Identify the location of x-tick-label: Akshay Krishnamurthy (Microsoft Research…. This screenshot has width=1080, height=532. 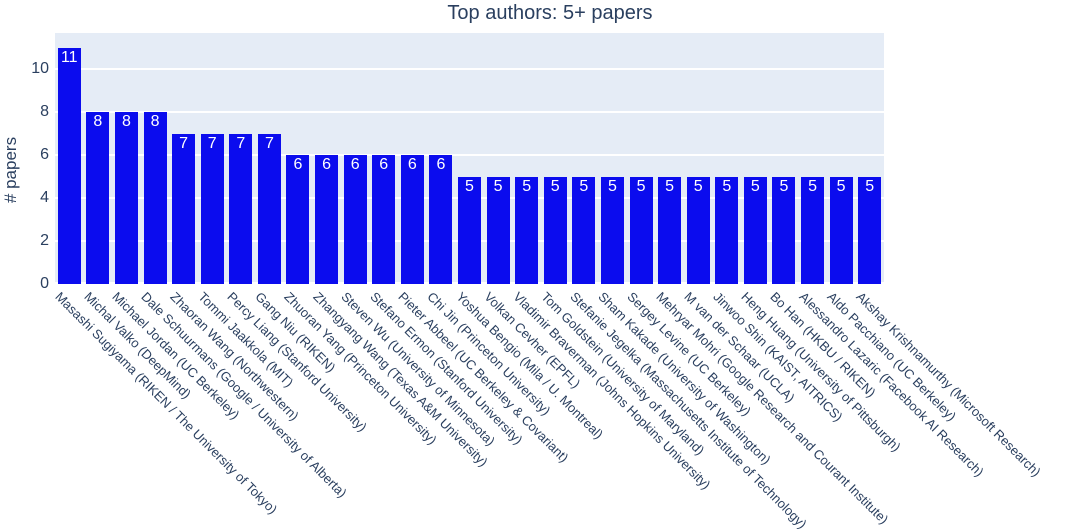
(948, 384).